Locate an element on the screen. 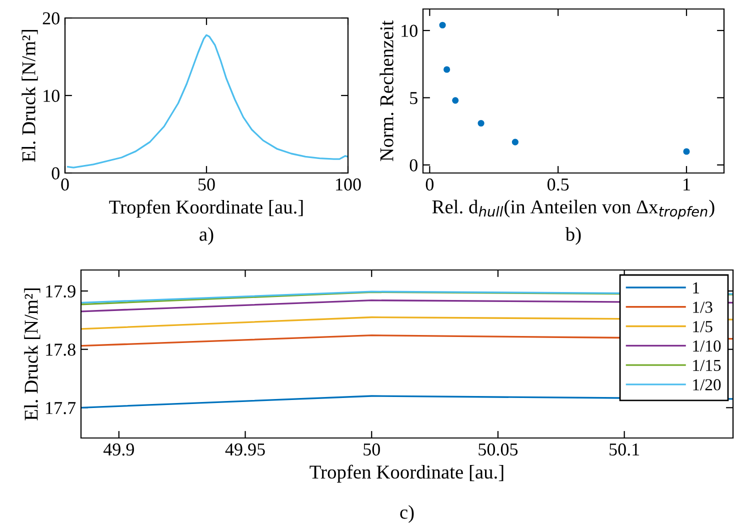  legend-label: 1/10 is located at coordinates (707, 346).